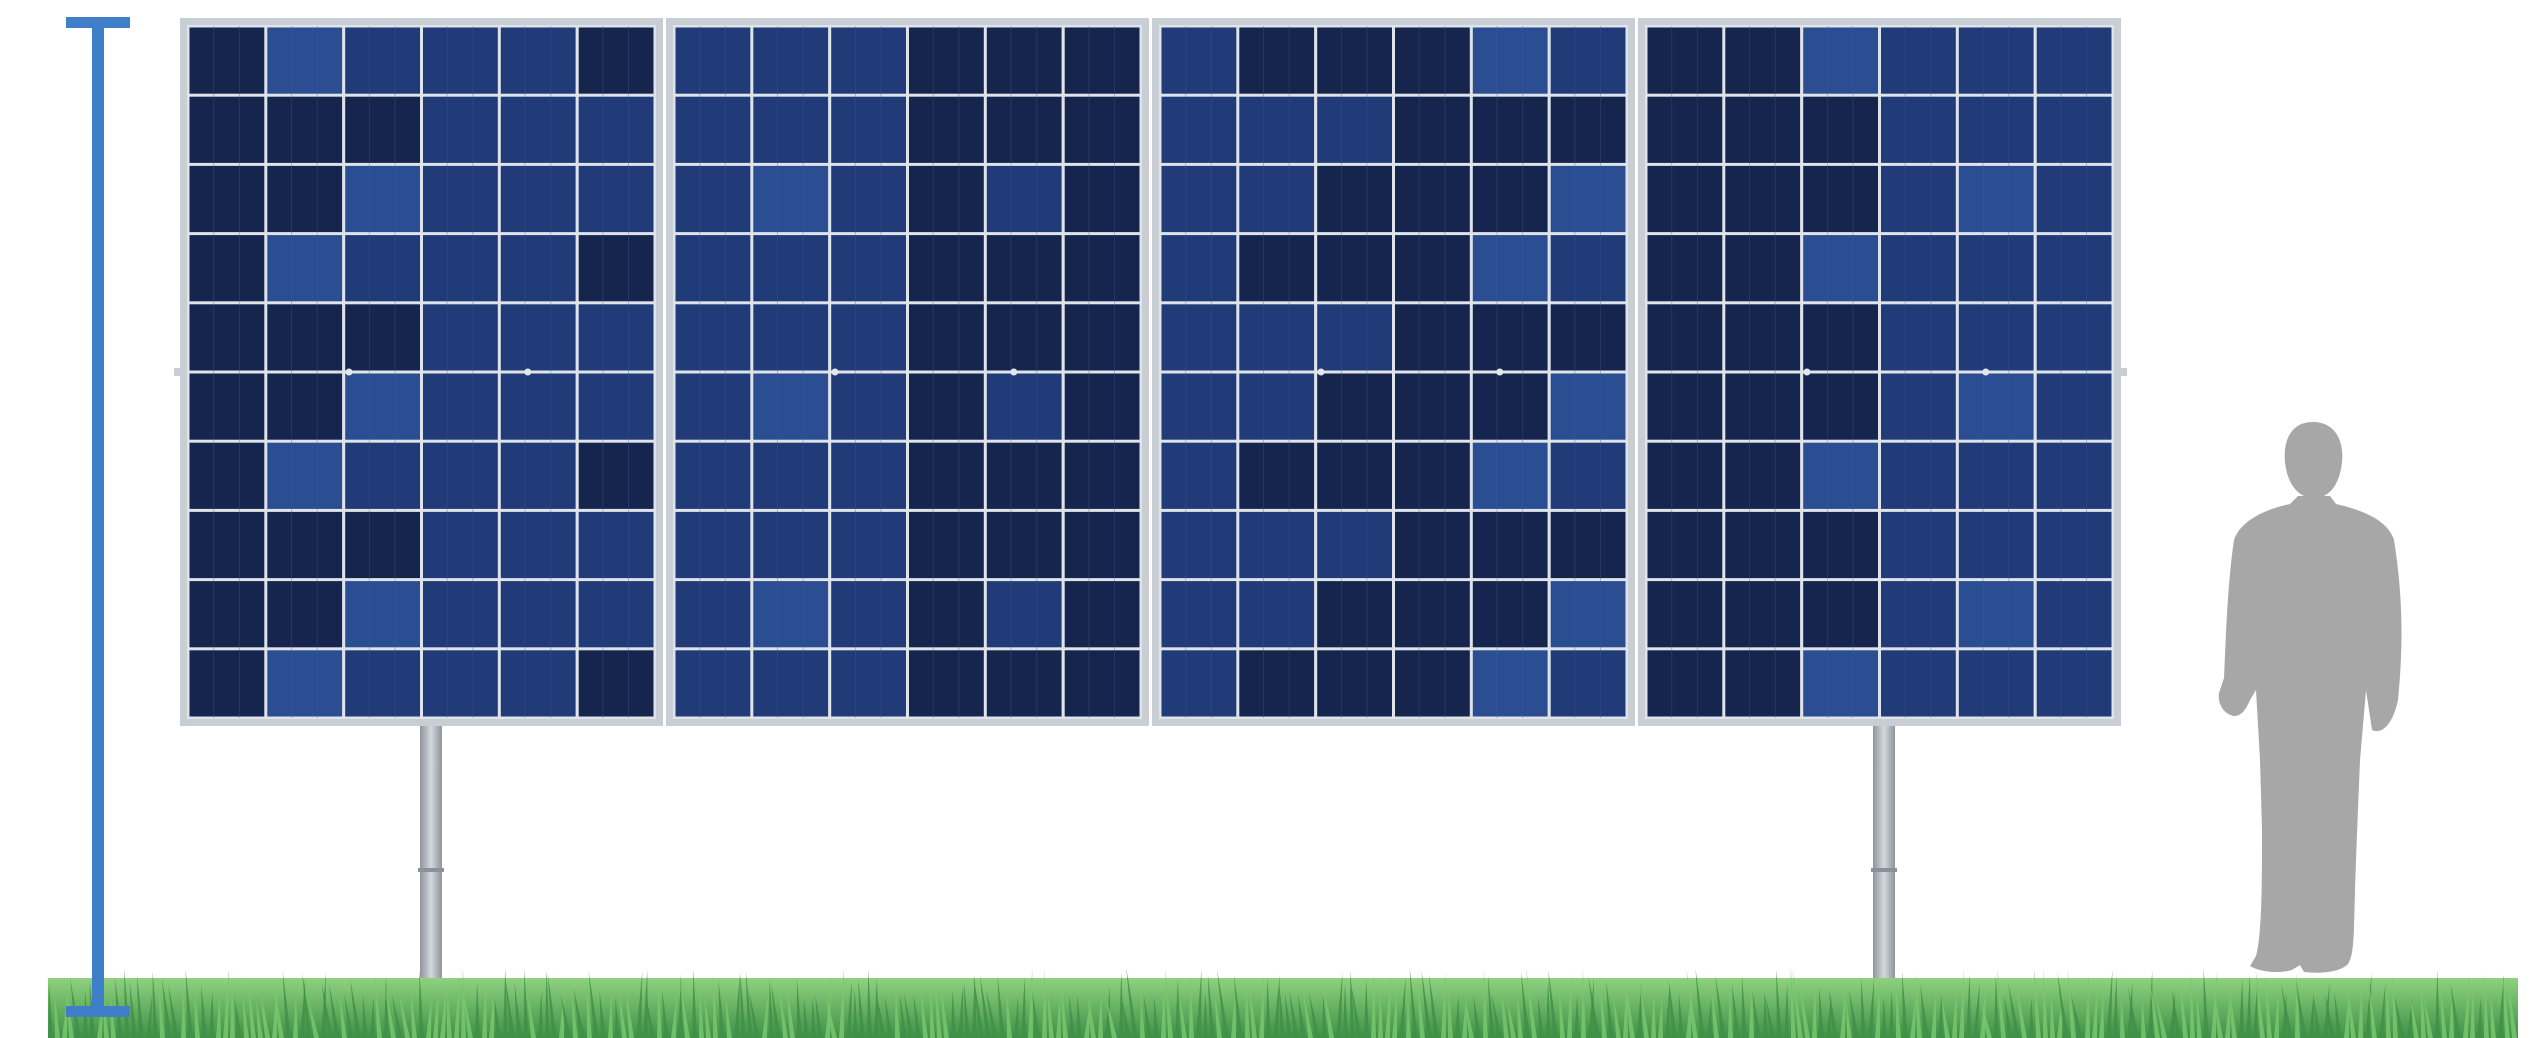  Describe the element at coordinates (98, 1011) in the screenshot. I see `height-marker-bottom-cap` at that location.